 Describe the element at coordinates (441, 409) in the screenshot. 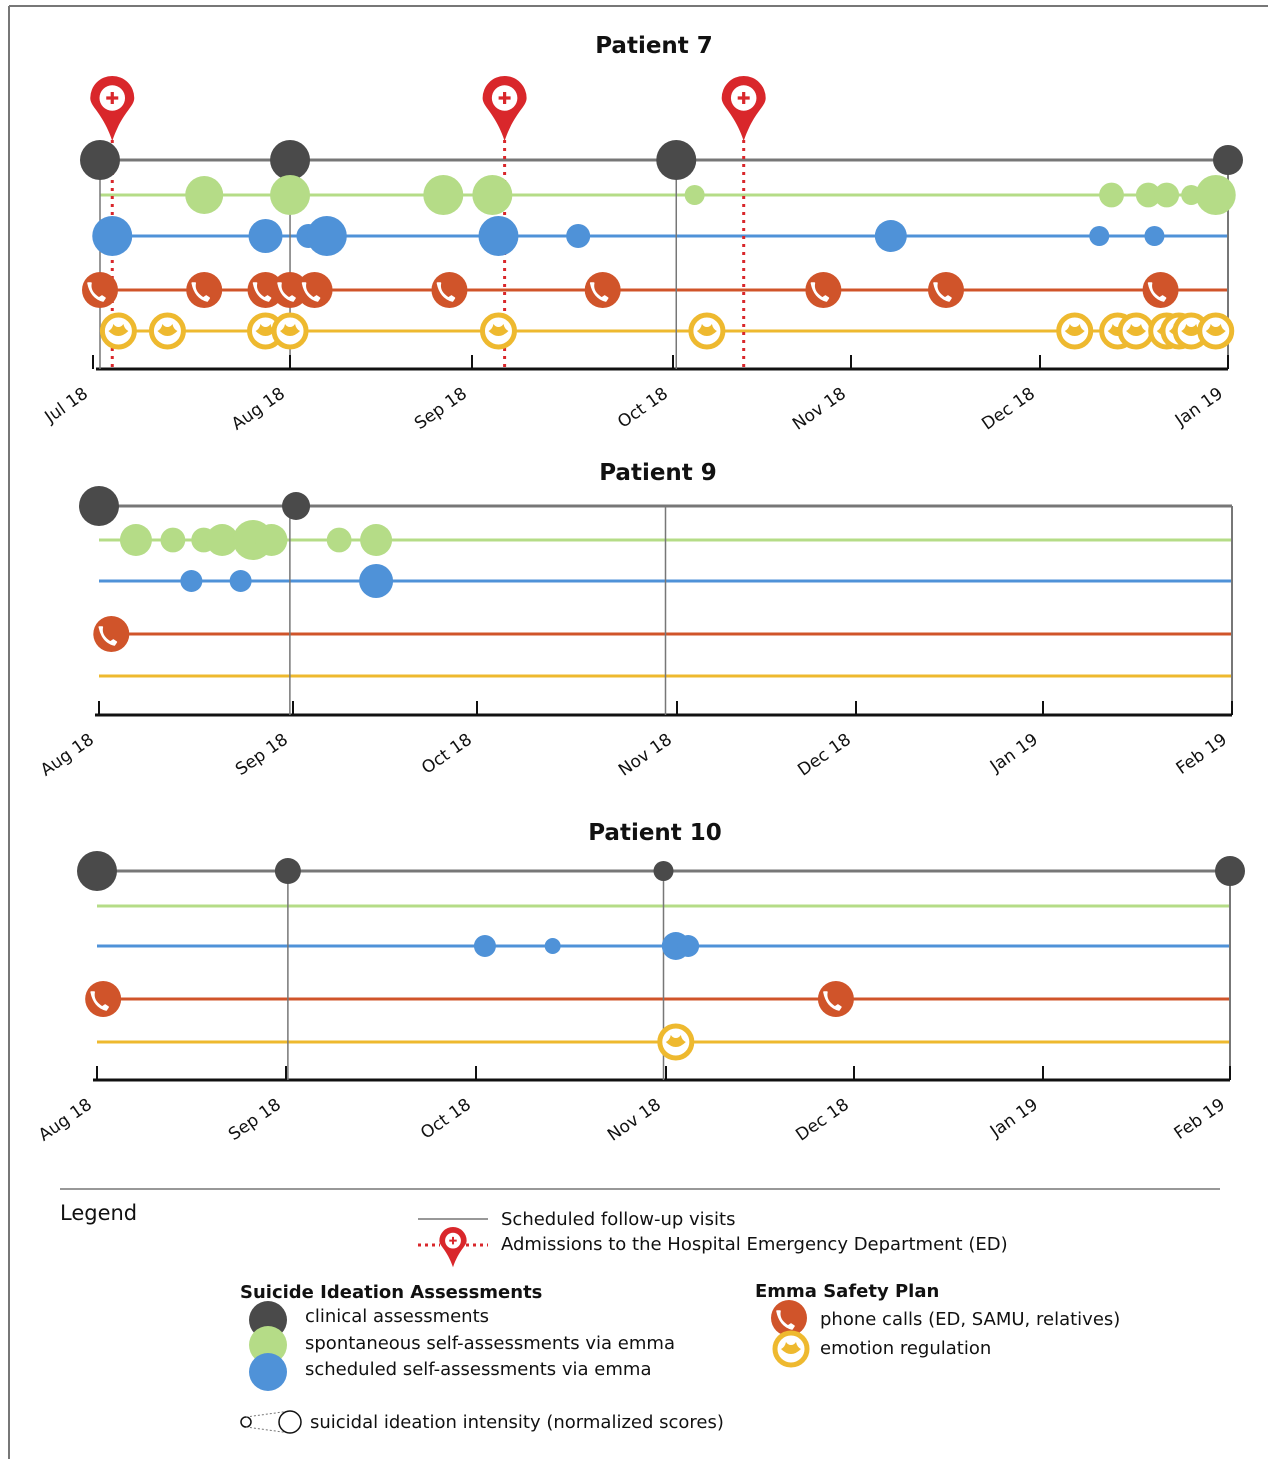

I see `x-tick-label: Sep 18` at that location.